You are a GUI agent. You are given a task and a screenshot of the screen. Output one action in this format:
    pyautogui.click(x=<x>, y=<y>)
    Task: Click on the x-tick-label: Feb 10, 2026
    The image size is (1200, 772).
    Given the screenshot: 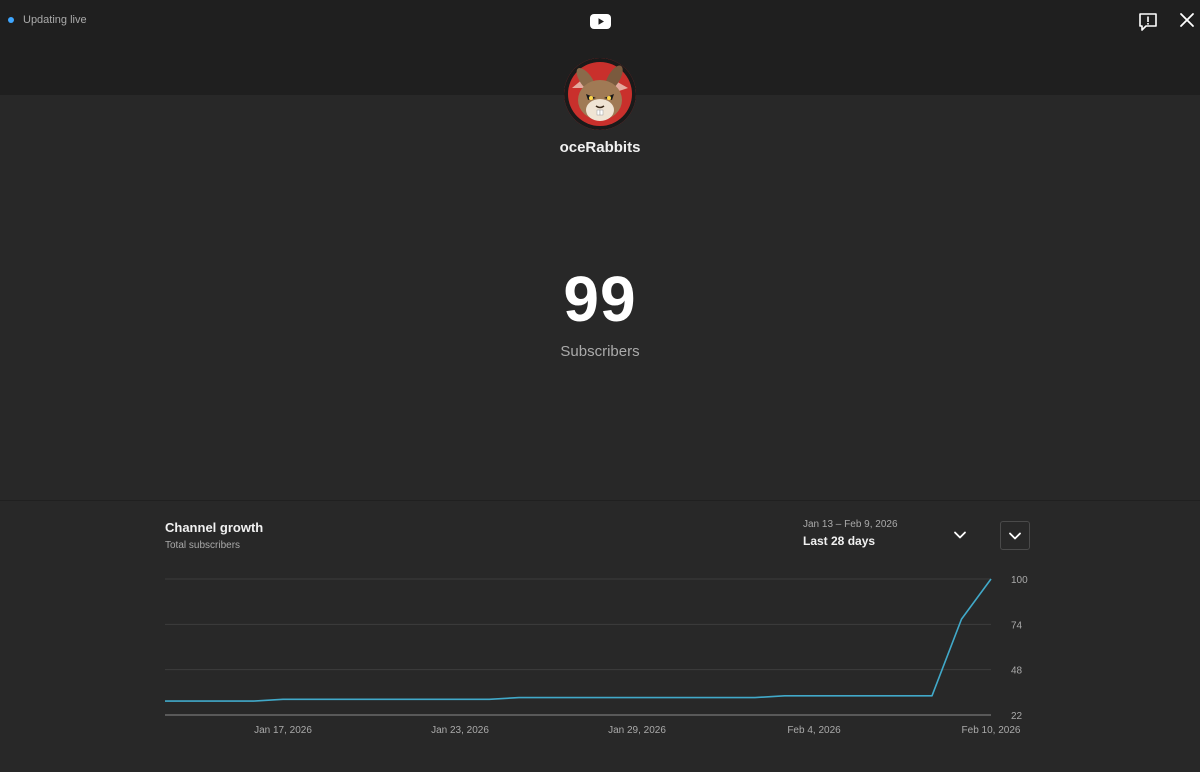 What is the action you would take?
    pyautogui.click(x=991, y=730)
    